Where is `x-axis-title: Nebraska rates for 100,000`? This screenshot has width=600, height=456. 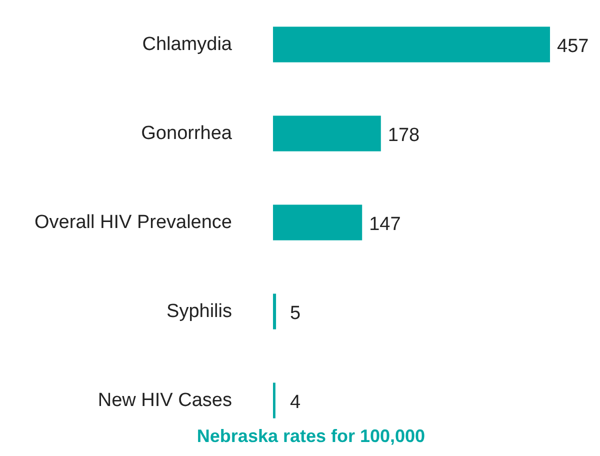
x-axis-title: Nebraska rates for 100,000 is located at coordinates (311, 436).